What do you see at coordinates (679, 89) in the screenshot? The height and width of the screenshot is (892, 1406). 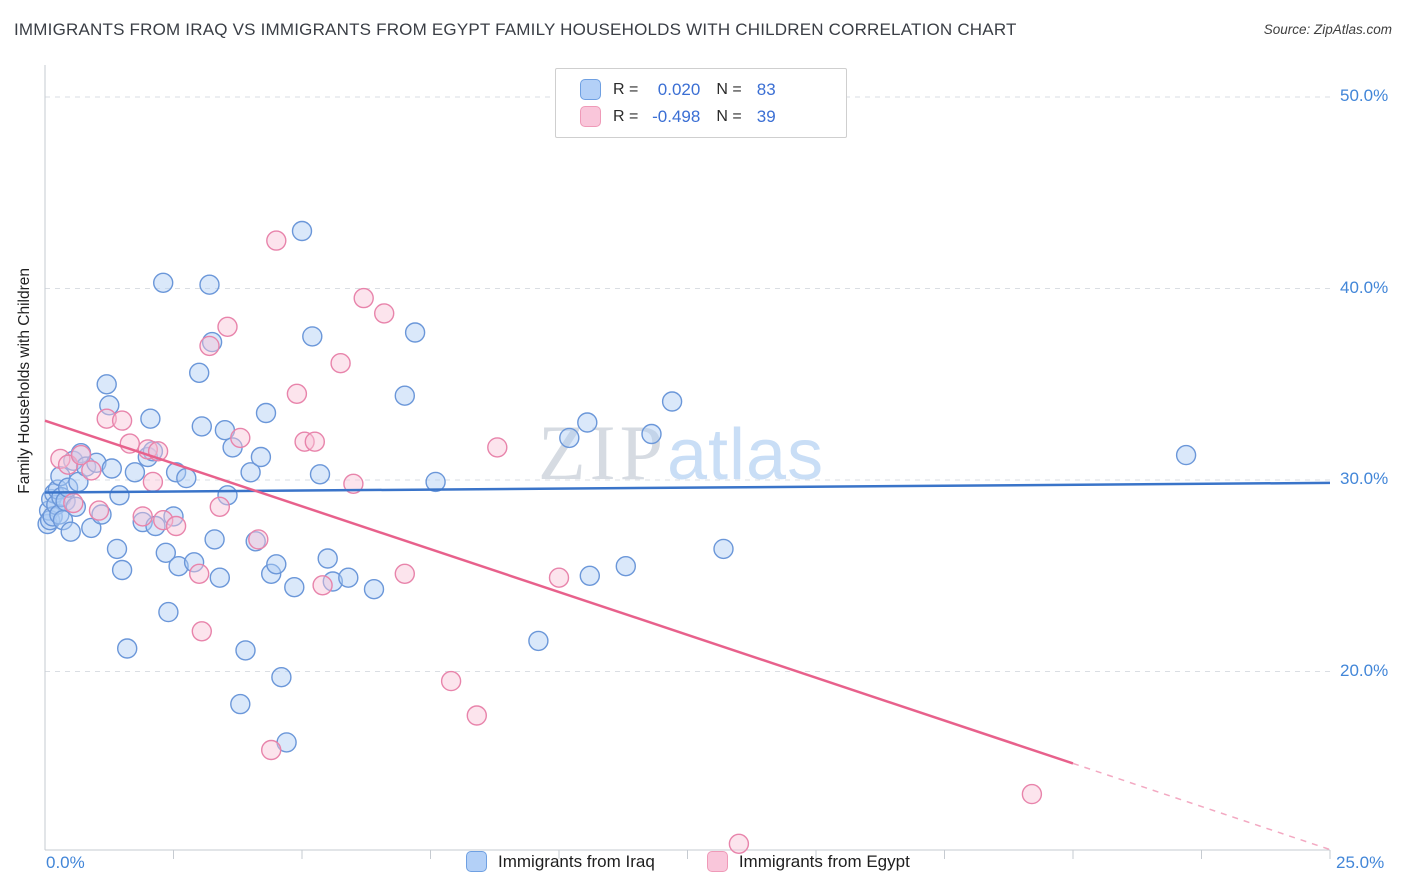 I see `iraq-r-value: 0.020` at bounding box center [679, 89].